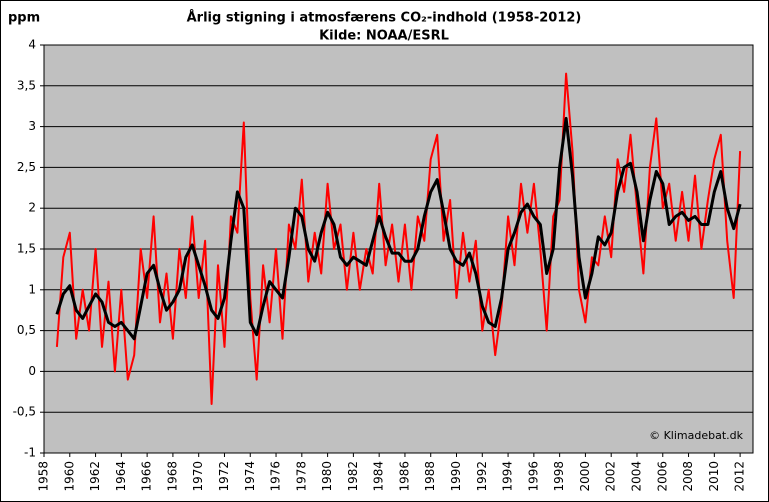 Image resolution: width=769 pixels, height=502 pixels. I want to click on x-tick-label: 1974, so click(250, 476).